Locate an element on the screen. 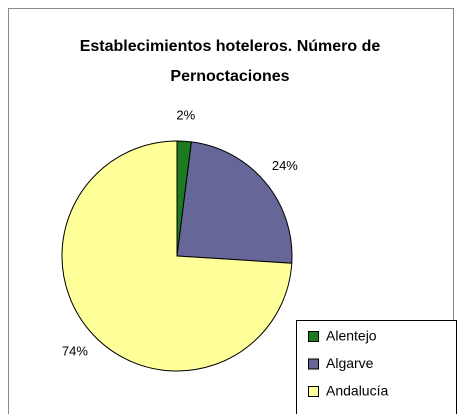 This screenshot has width=461, height=414. value-label: 24% is located at coordinates (285, 165).